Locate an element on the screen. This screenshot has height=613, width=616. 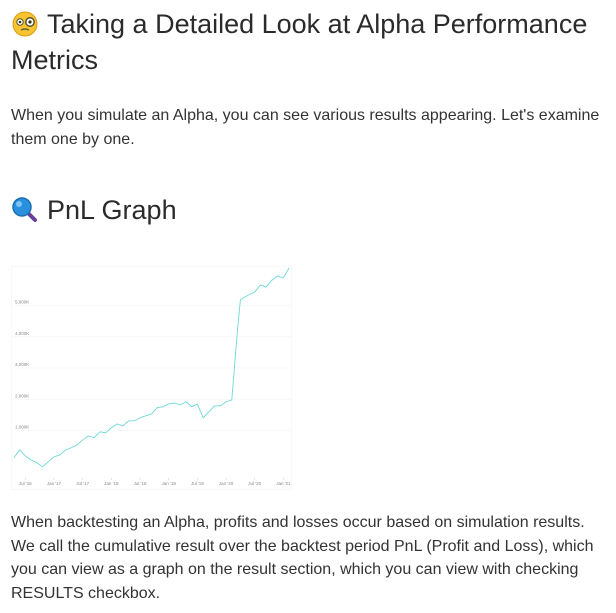
x-tick-label: Jan '19 is located at coordinates (169, 483).